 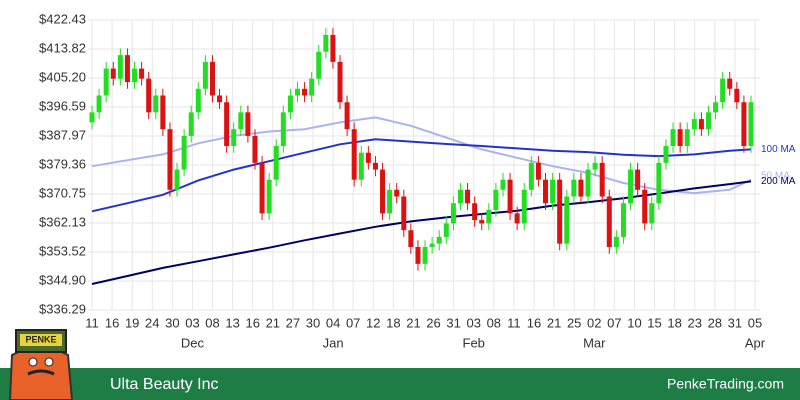 I want to click on source: PenkeTrading.com, so click(x=725, y=384).